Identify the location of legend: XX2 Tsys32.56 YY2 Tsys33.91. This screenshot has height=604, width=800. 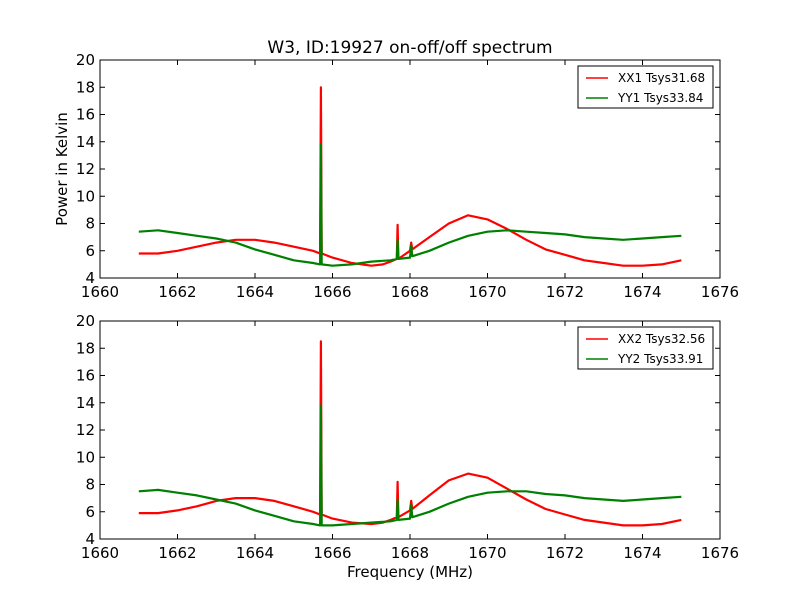
(645, 348).